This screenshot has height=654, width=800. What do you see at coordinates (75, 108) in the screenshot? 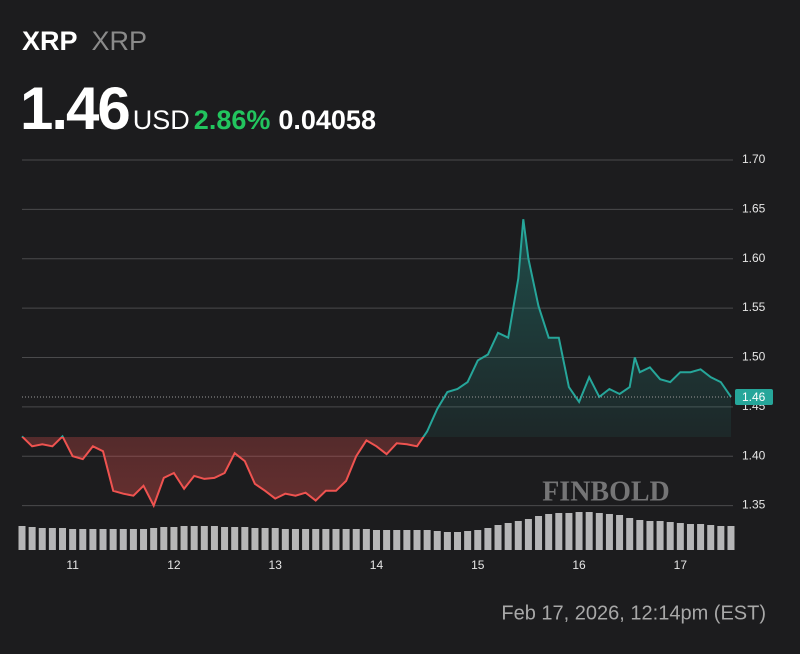
I see `price: 1.46` at bounding box center [75, 108].